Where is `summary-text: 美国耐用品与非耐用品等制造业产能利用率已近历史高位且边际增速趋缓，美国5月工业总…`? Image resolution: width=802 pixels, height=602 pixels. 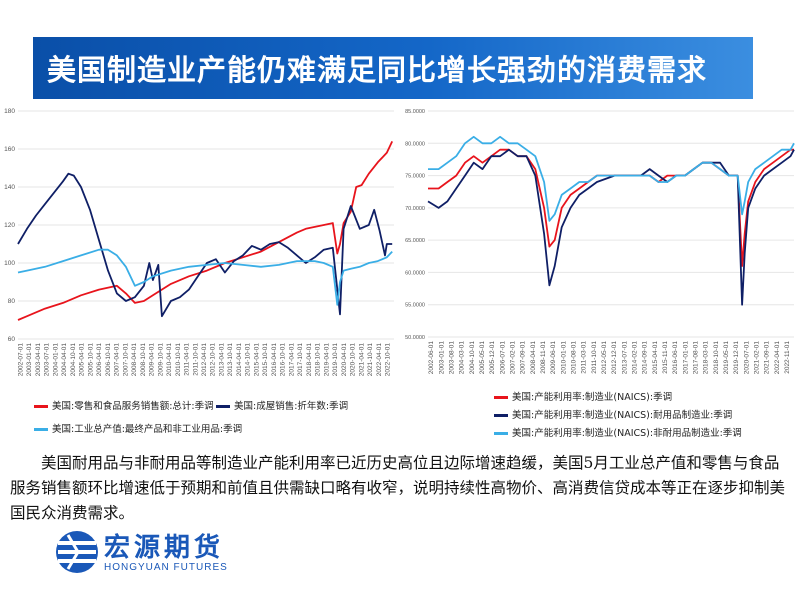 summary-text: 美国耐用品与非耐用品等制造业产能利用率已近历史高位且边际增速趋缓，美国5月工业总… is located at coordinates (398, 488).